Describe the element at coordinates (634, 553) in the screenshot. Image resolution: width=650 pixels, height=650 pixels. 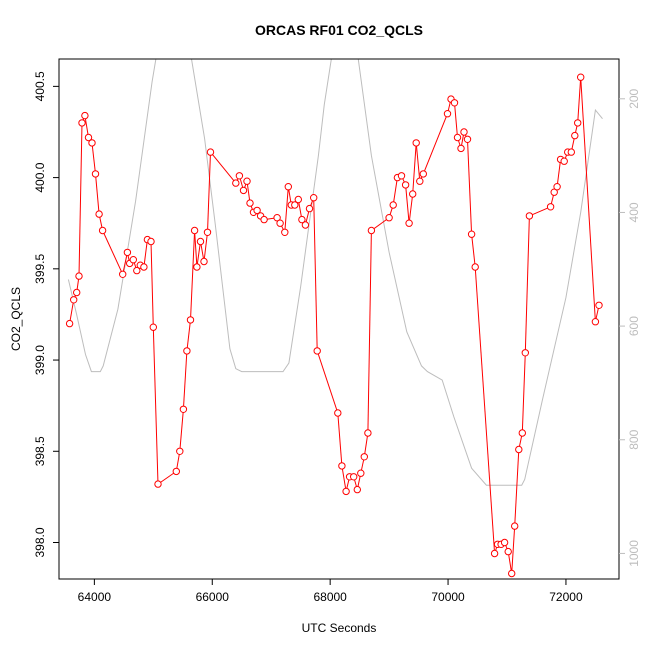
I see `y2-tick-label: 1000` at that location.